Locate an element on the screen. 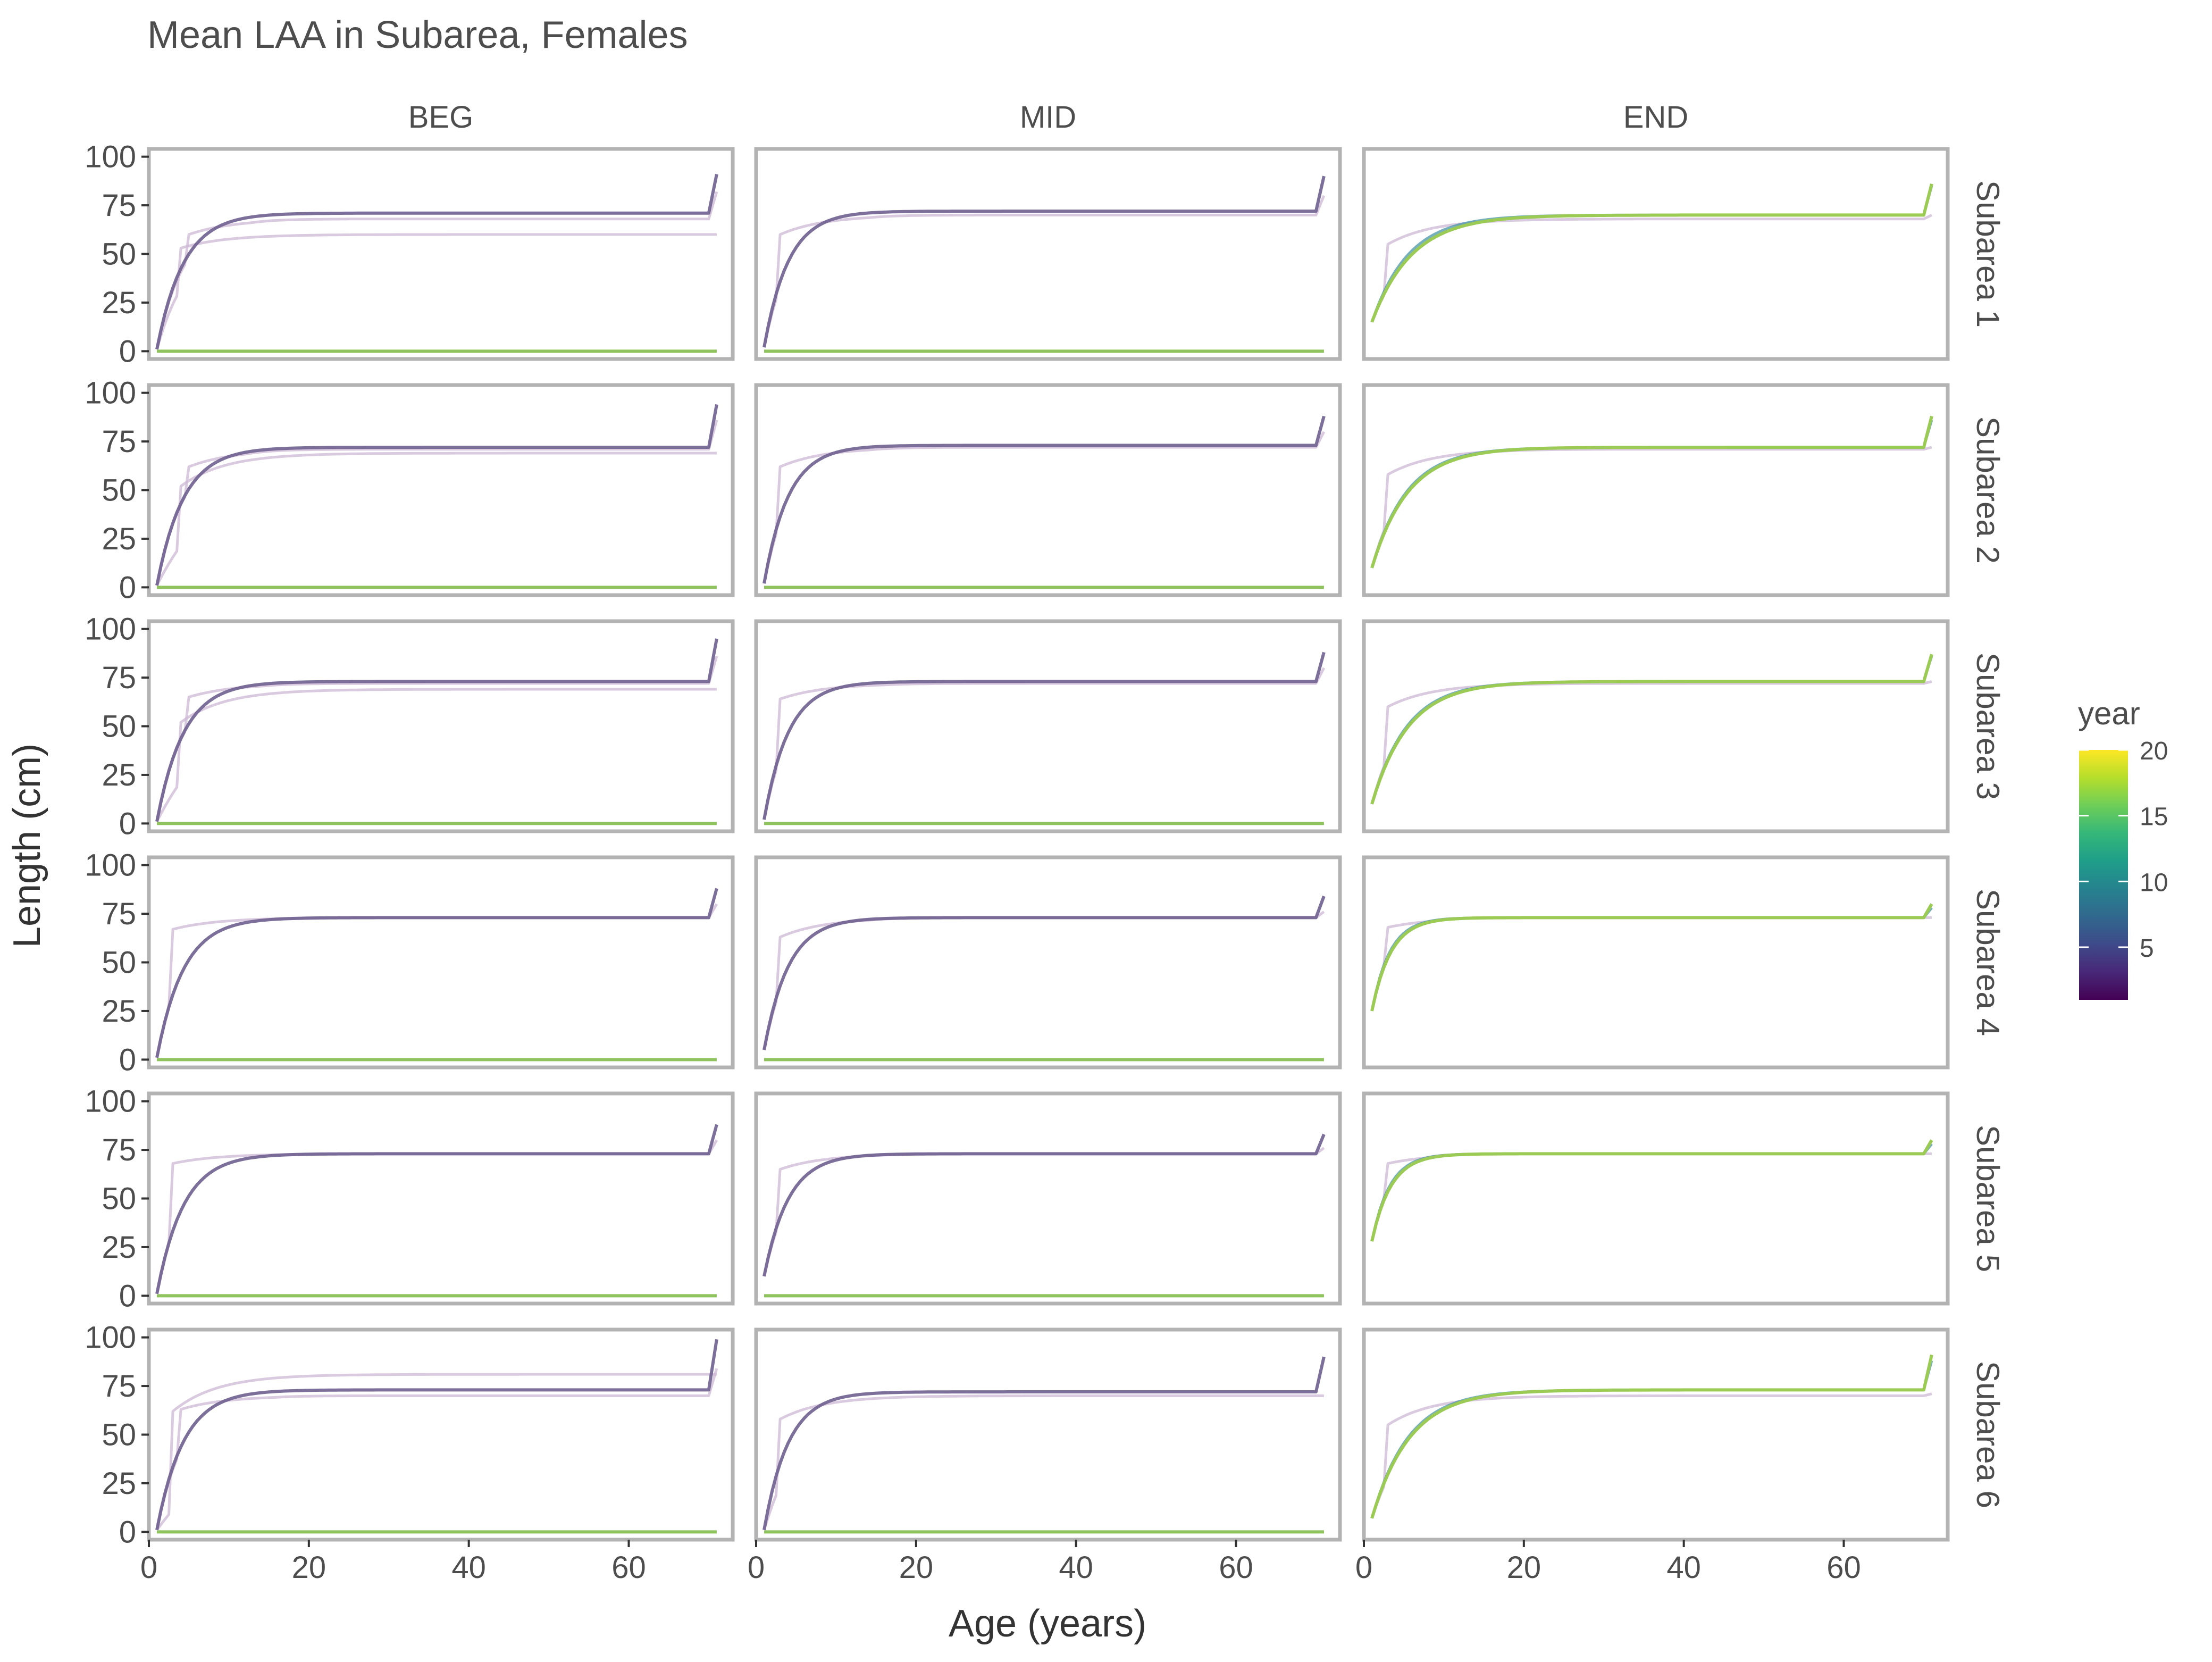 The width and height of the screenshot is (2212, 1662). panel-subarea-2-beg is located at coordinates (441, 490).